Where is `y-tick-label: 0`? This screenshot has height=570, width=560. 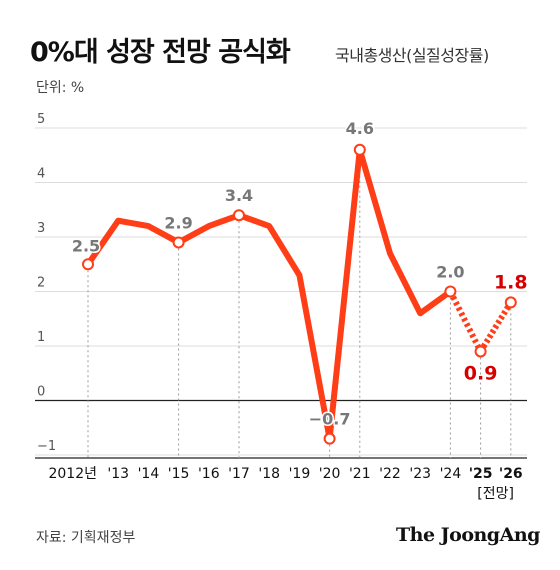 y-tick-label: 0 is located at coordinates (41, 392).